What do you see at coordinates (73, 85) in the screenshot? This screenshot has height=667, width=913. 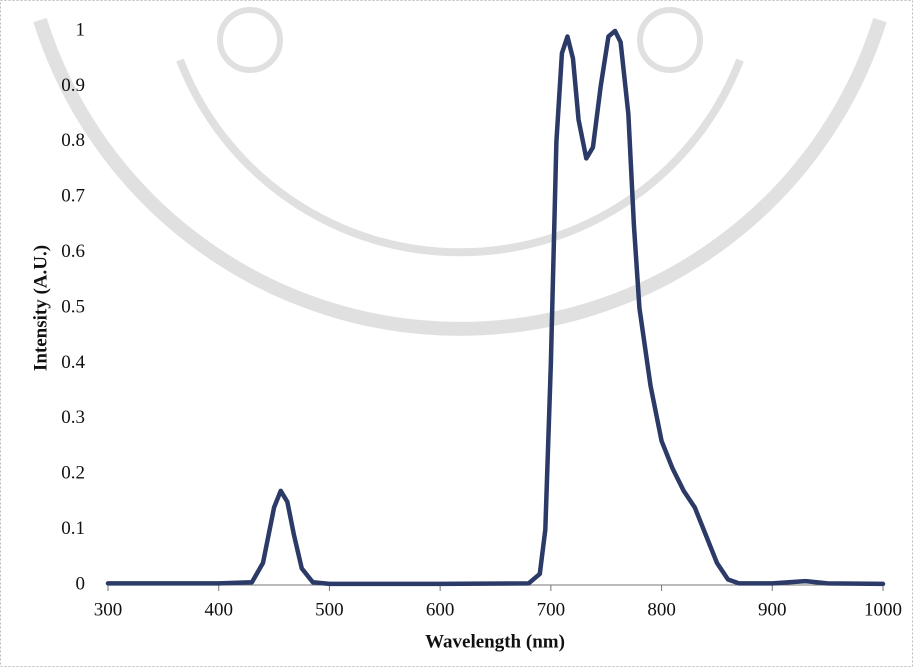 I see `y-tick-label: 0.9` at bounding box center [73, 85].